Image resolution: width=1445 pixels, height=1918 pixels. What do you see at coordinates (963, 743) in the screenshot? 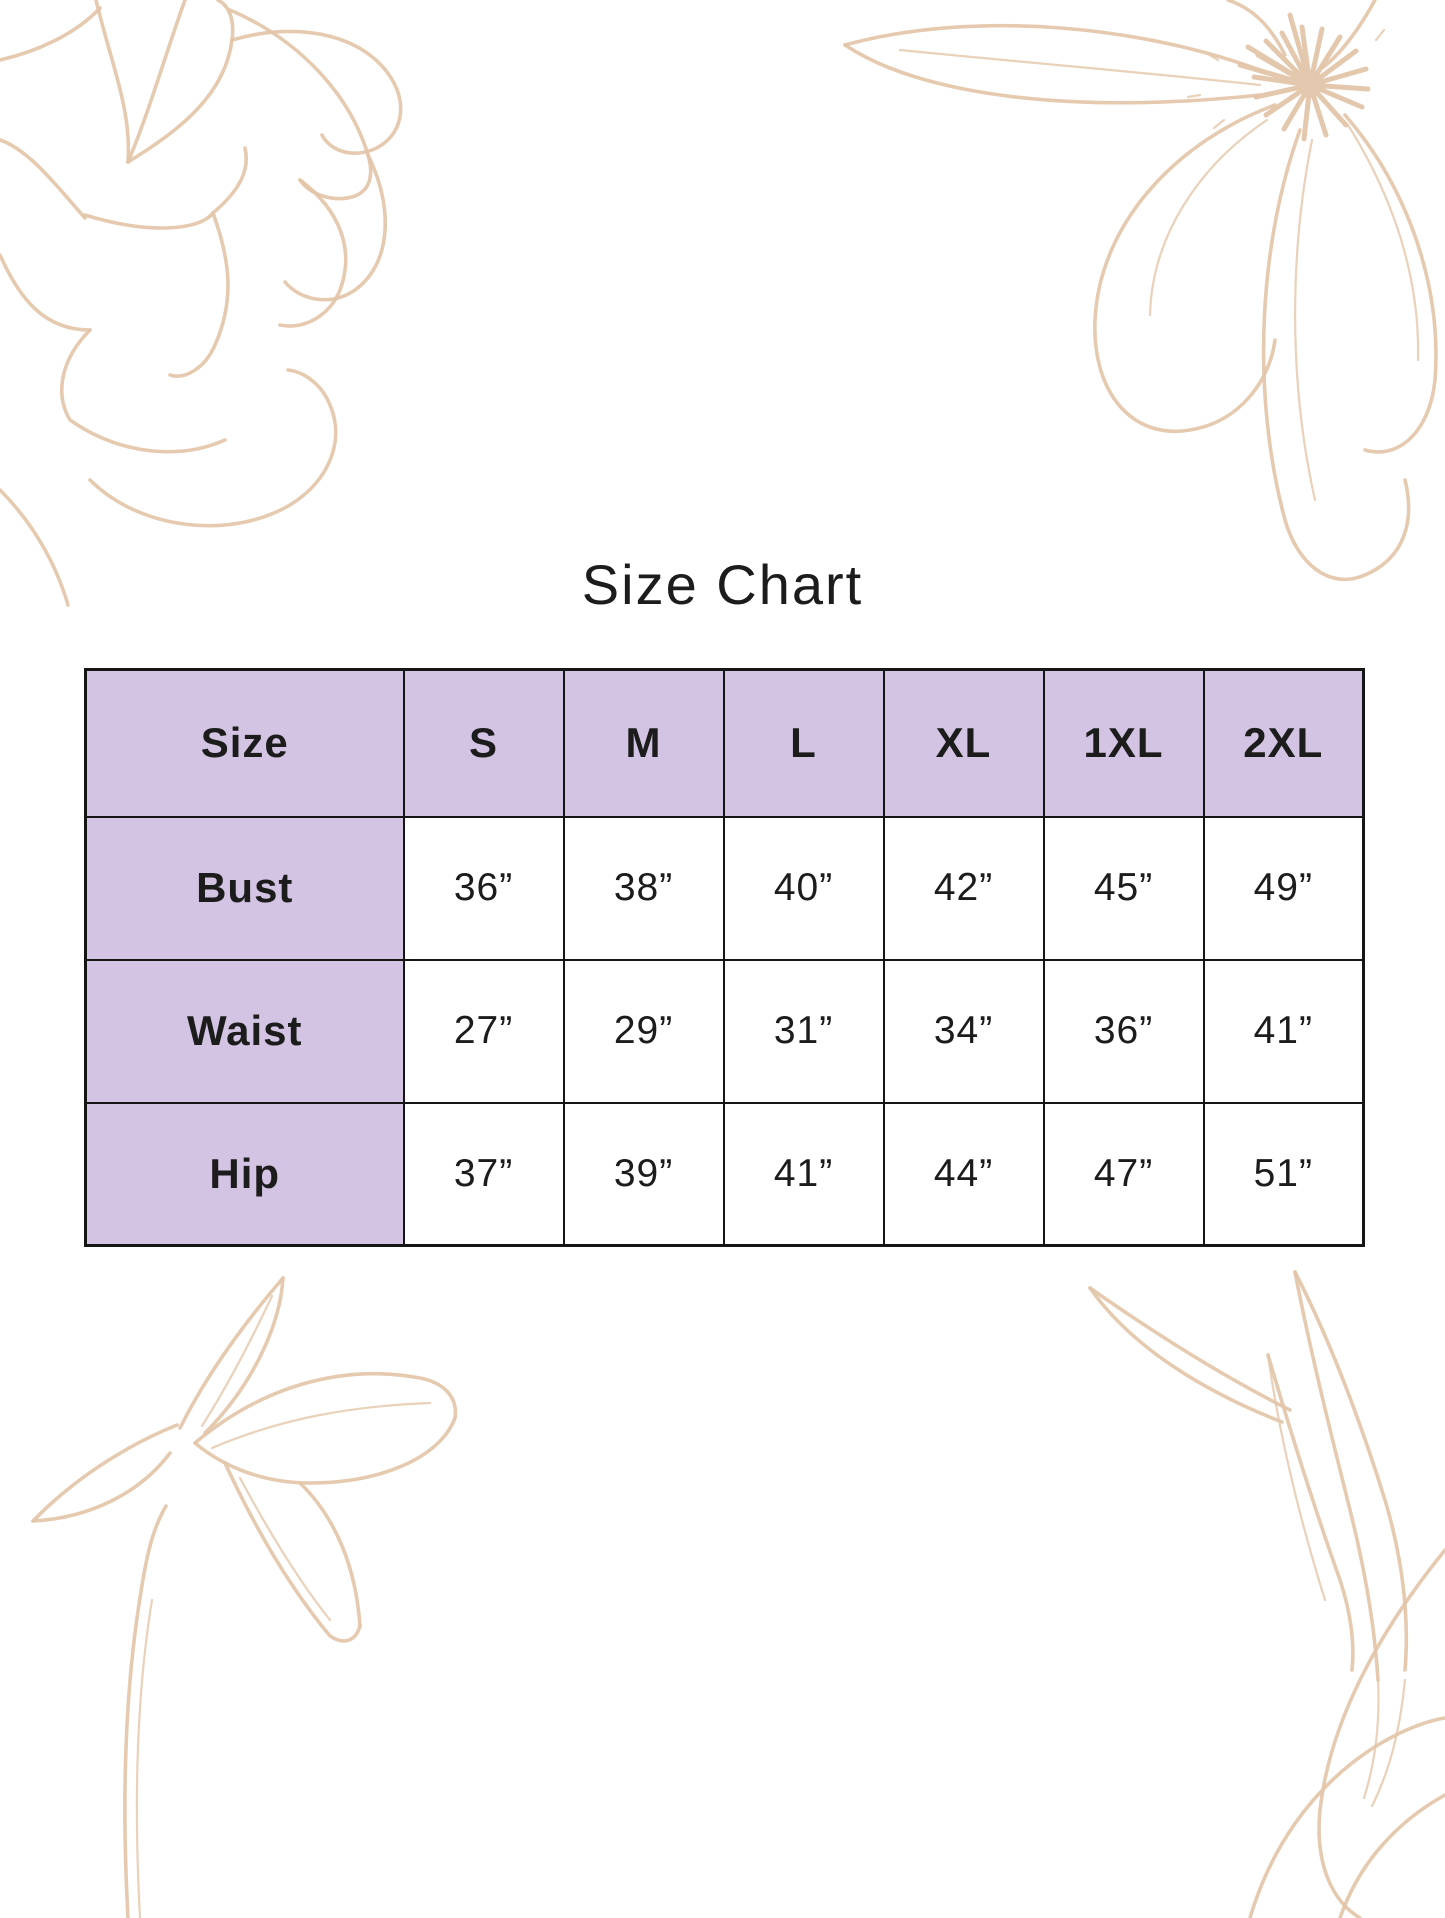
I see `header-cell-xl: XL` at bounding box center [963, 743].